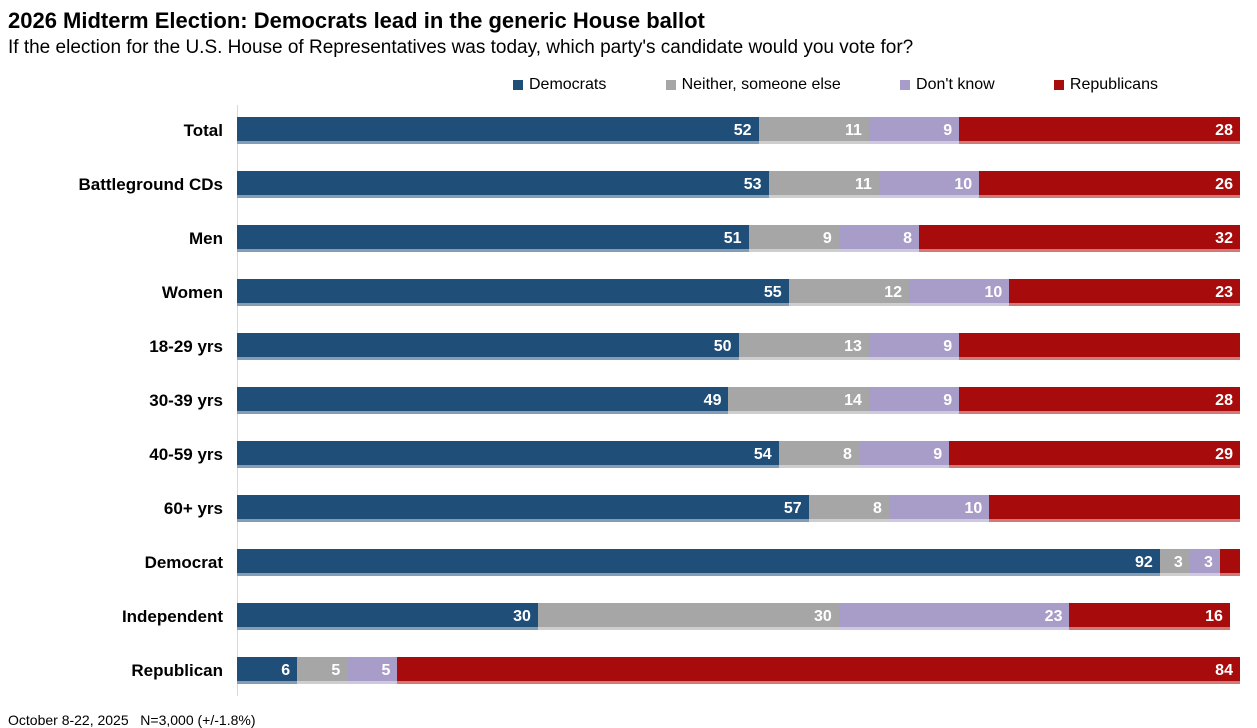 Image resolution: width=1257 pixels, height=728 pixels. I want to click on bar-track: 53 11 10 26, so click(738, 185).